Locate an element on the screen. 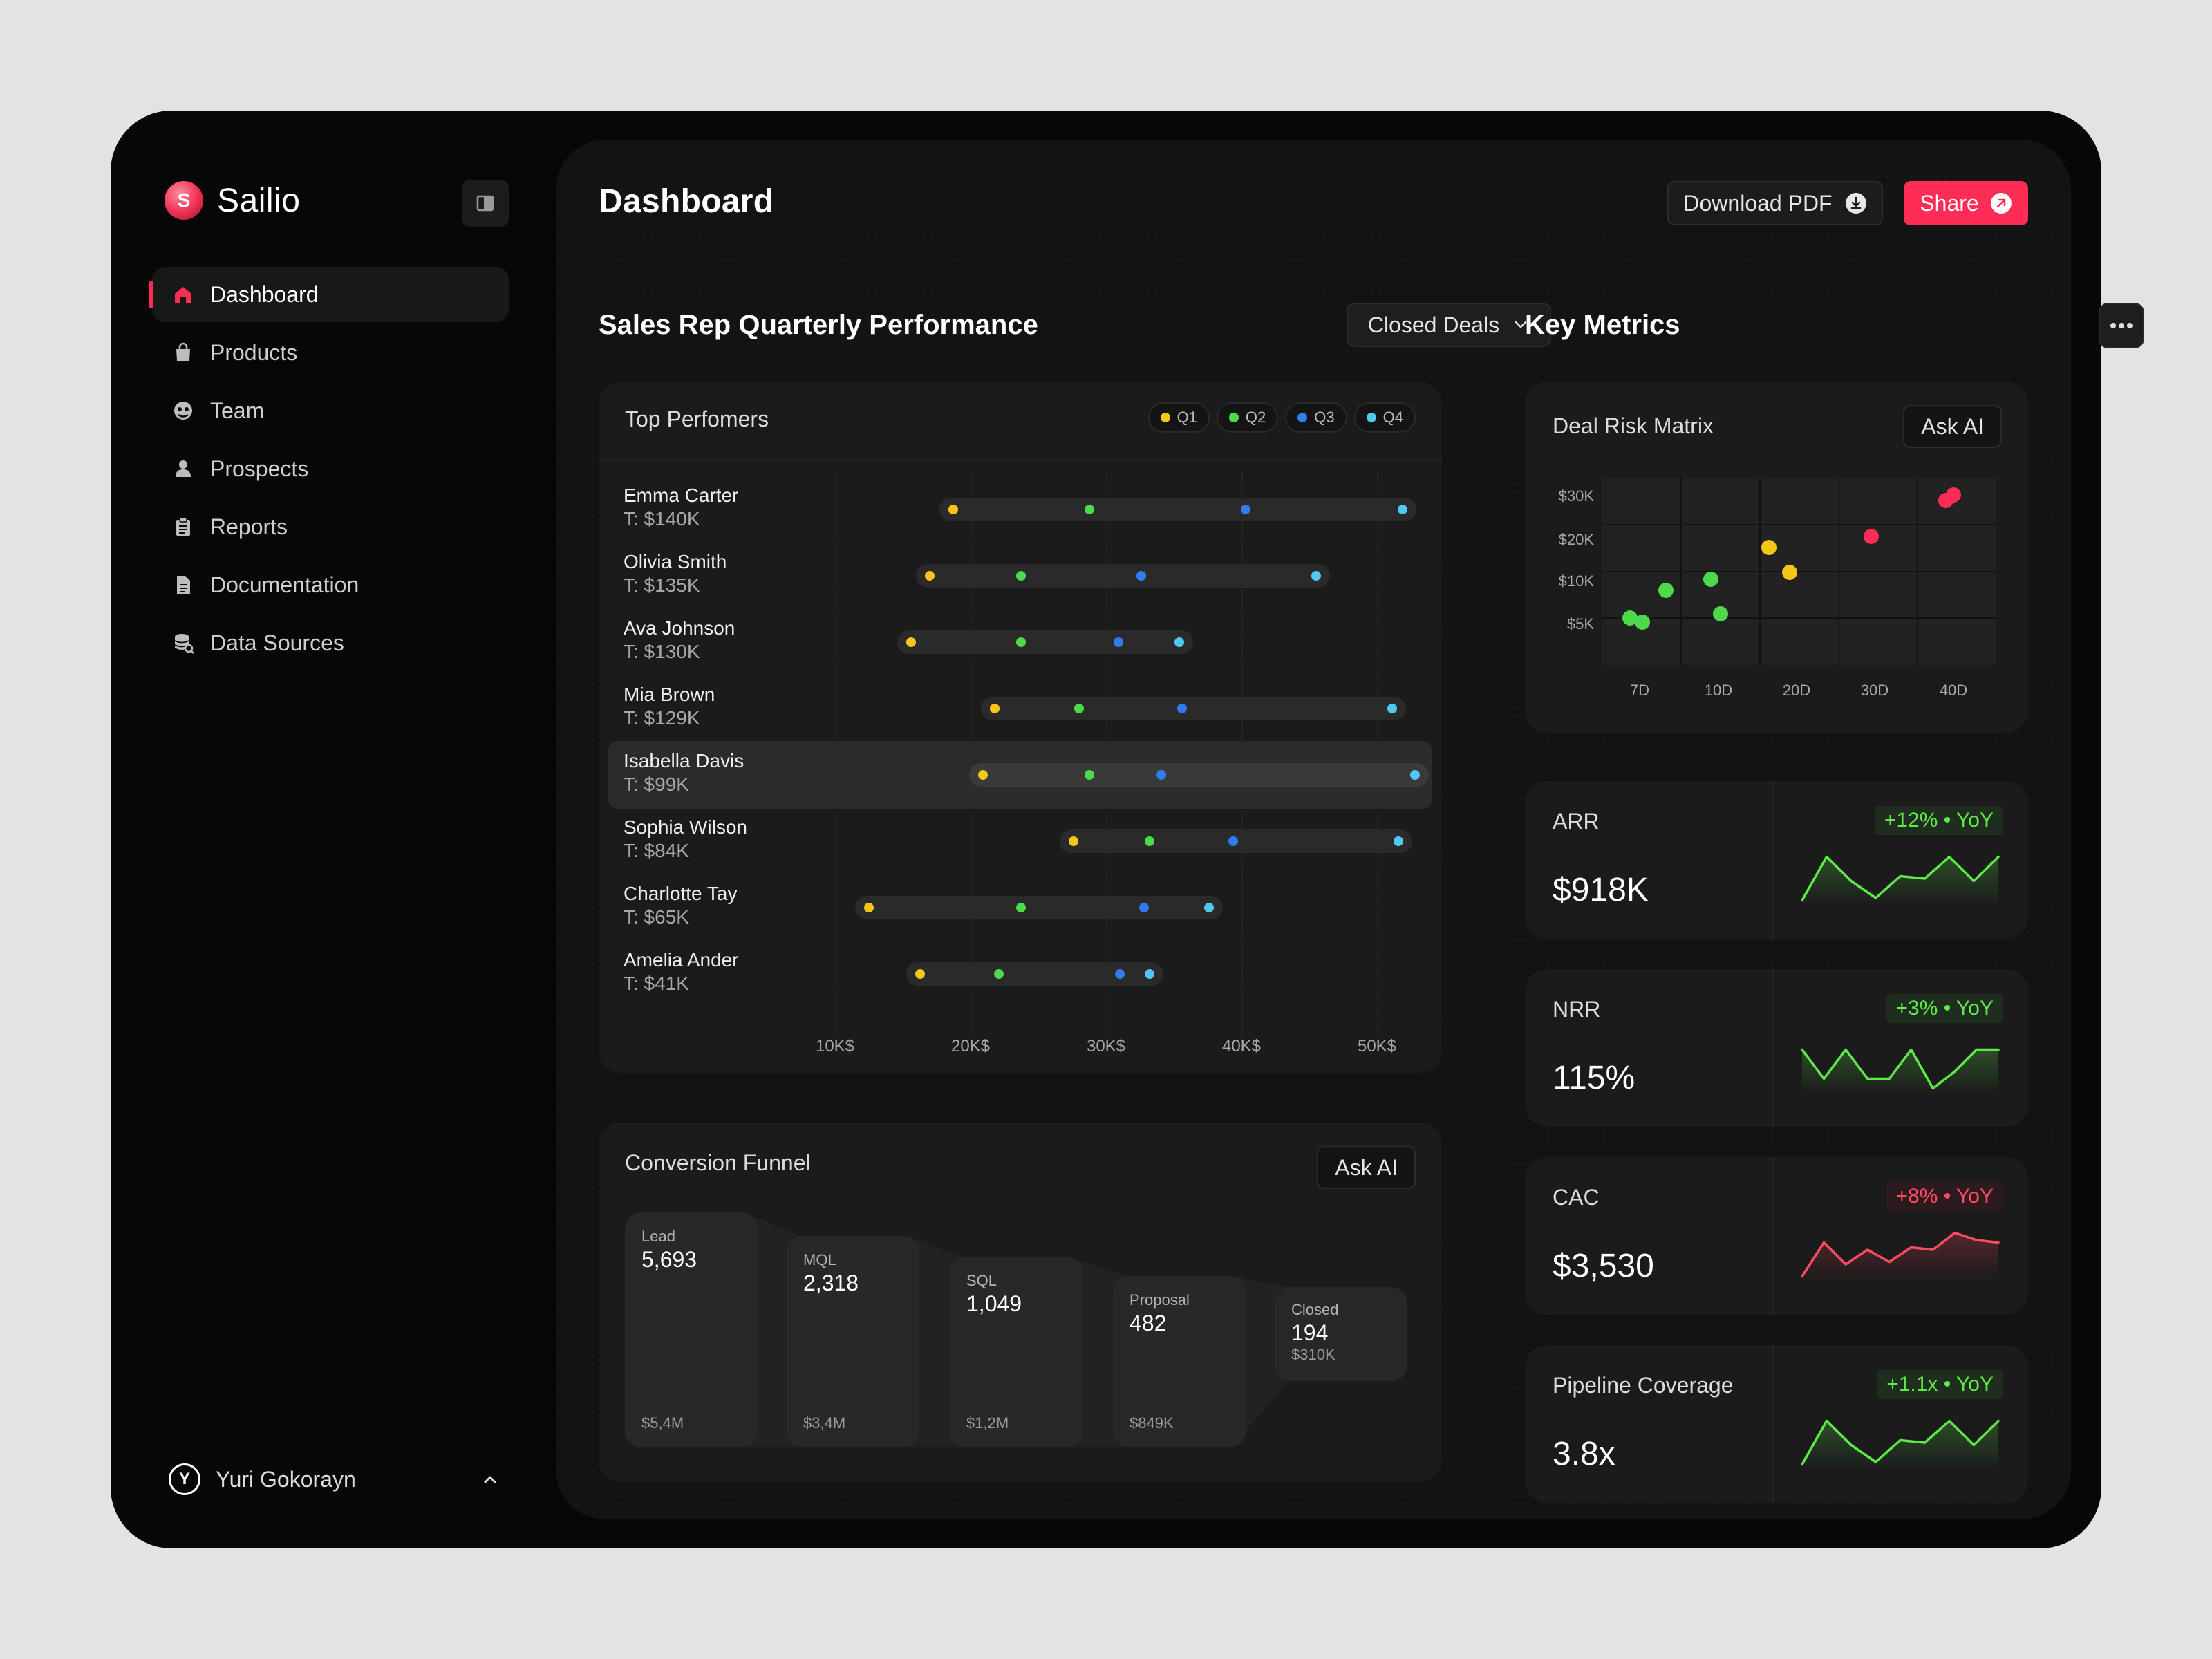 The image size is (2212, 1659). sidebar-item-team: Team is located at coordinates (330, 411).